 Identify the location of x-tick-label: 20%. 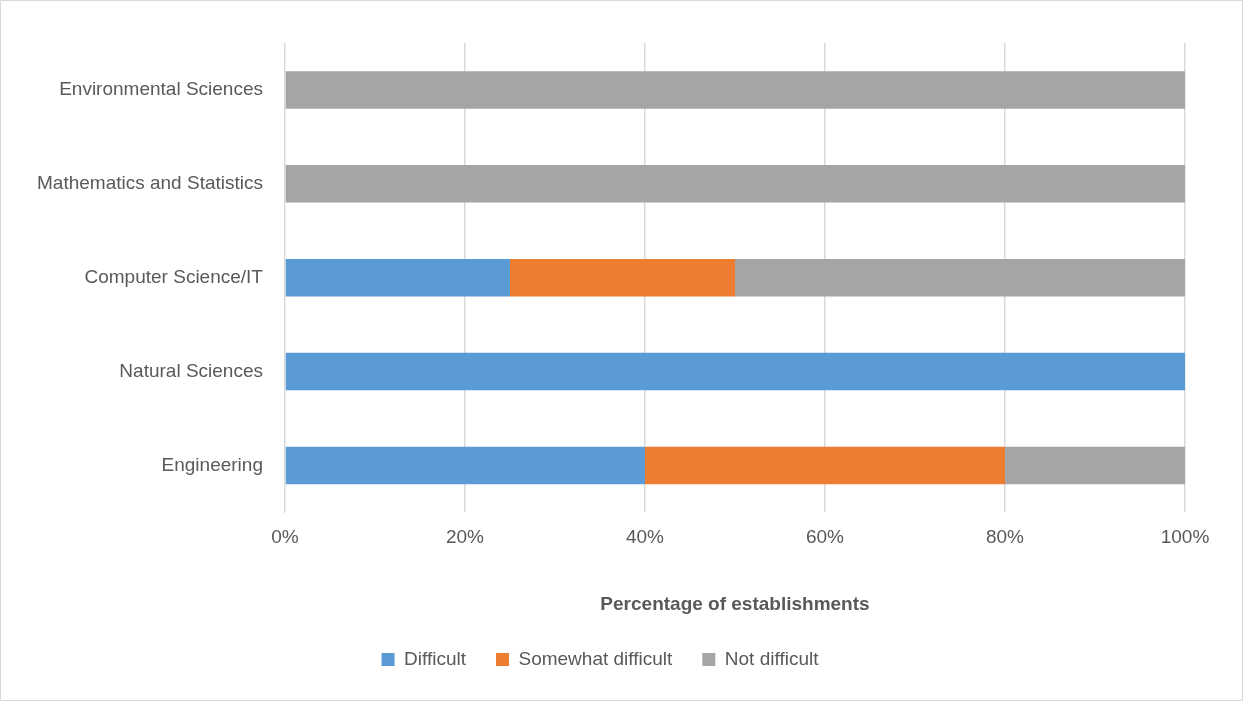
(465, 537).